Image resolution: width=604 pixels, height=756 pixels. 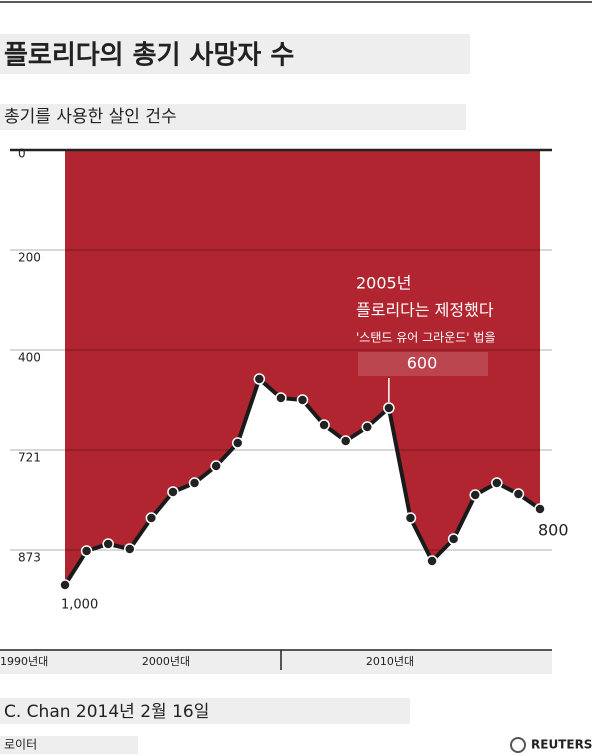 I want to click on credit: C. Chan 2014년 2월 16일, so click(x=106, y=712).